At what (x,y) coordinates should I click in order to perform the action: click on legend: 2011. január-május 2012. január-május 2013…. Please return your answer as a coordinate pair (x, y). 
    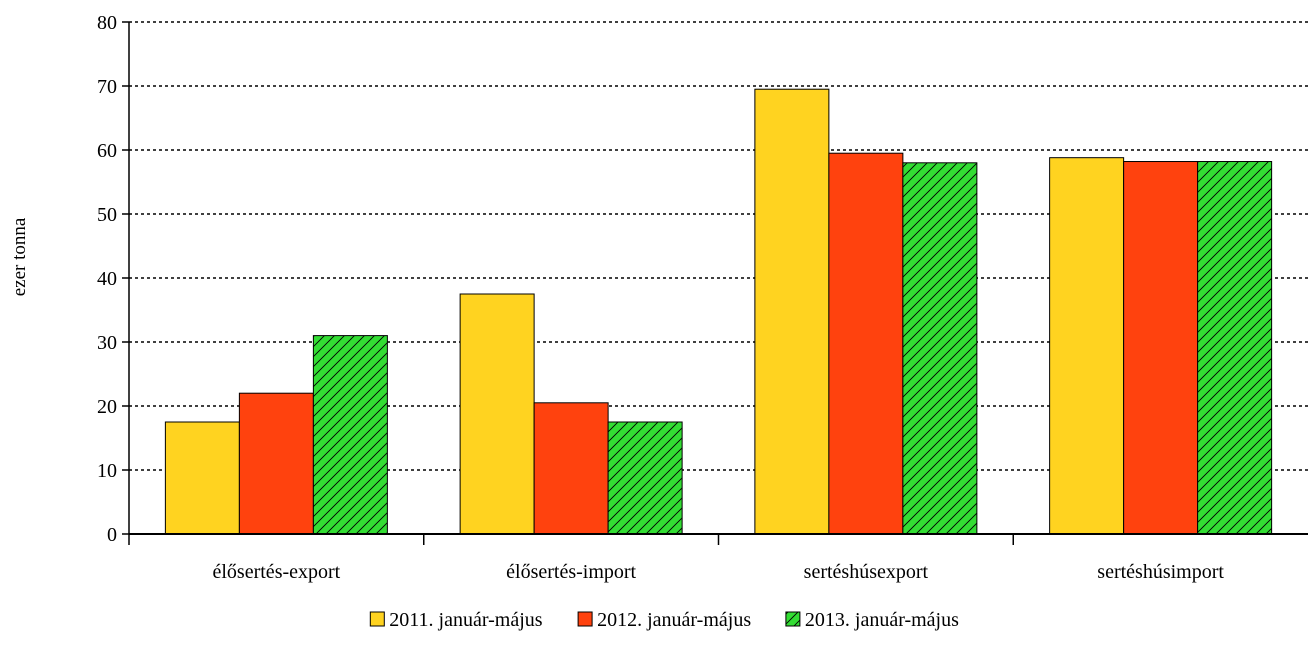
    Looking at the image, I should click on (664, 620).